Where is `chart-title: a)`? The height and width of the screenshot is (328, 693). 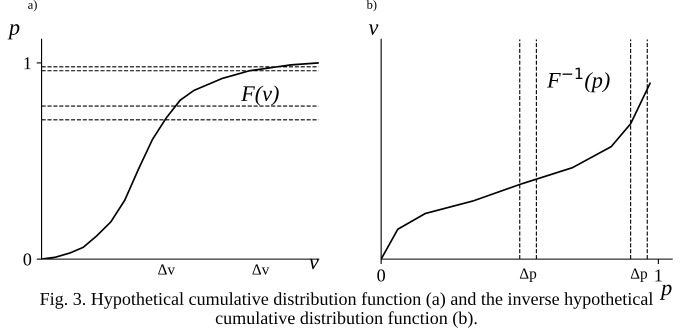 chart-title: a) is located at coordinates (32, 6).